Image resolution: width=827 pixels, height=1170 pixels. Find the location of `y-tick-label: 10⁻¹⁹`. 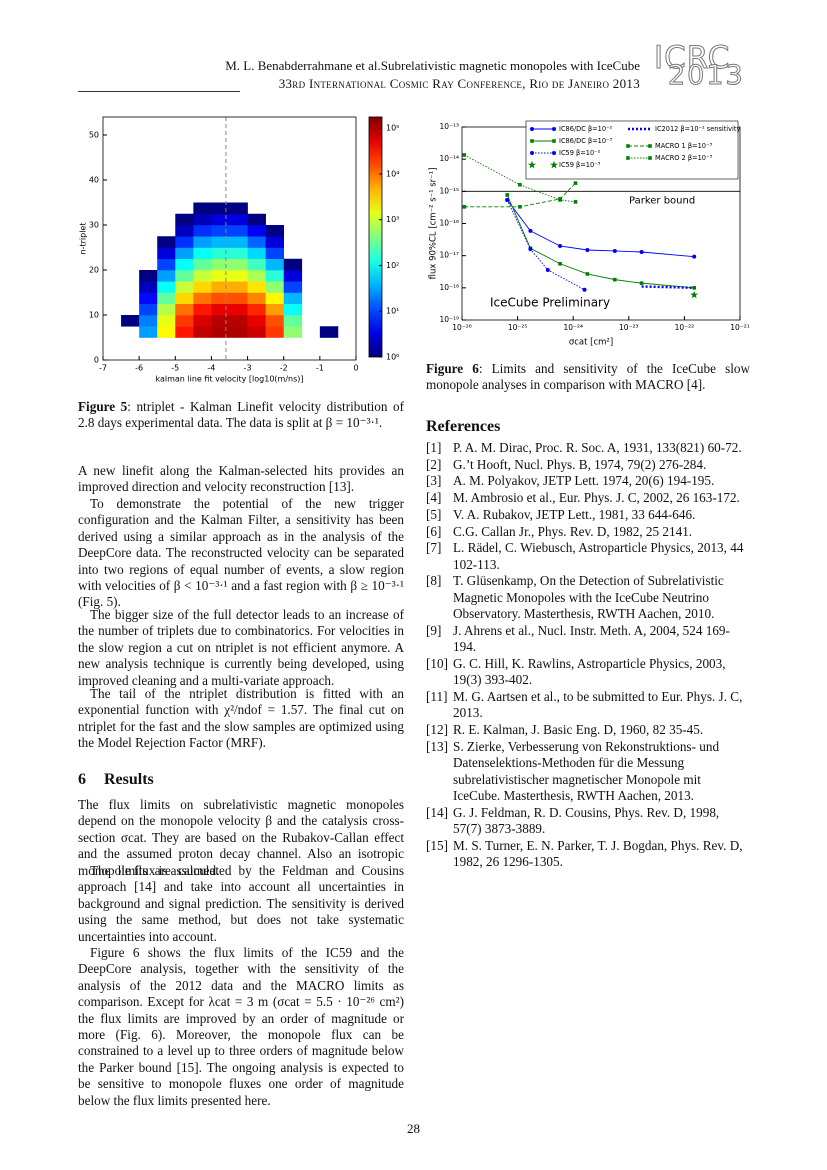

y-tick-label: 10⁻¹⁹ is located at coordinates (449, 319).